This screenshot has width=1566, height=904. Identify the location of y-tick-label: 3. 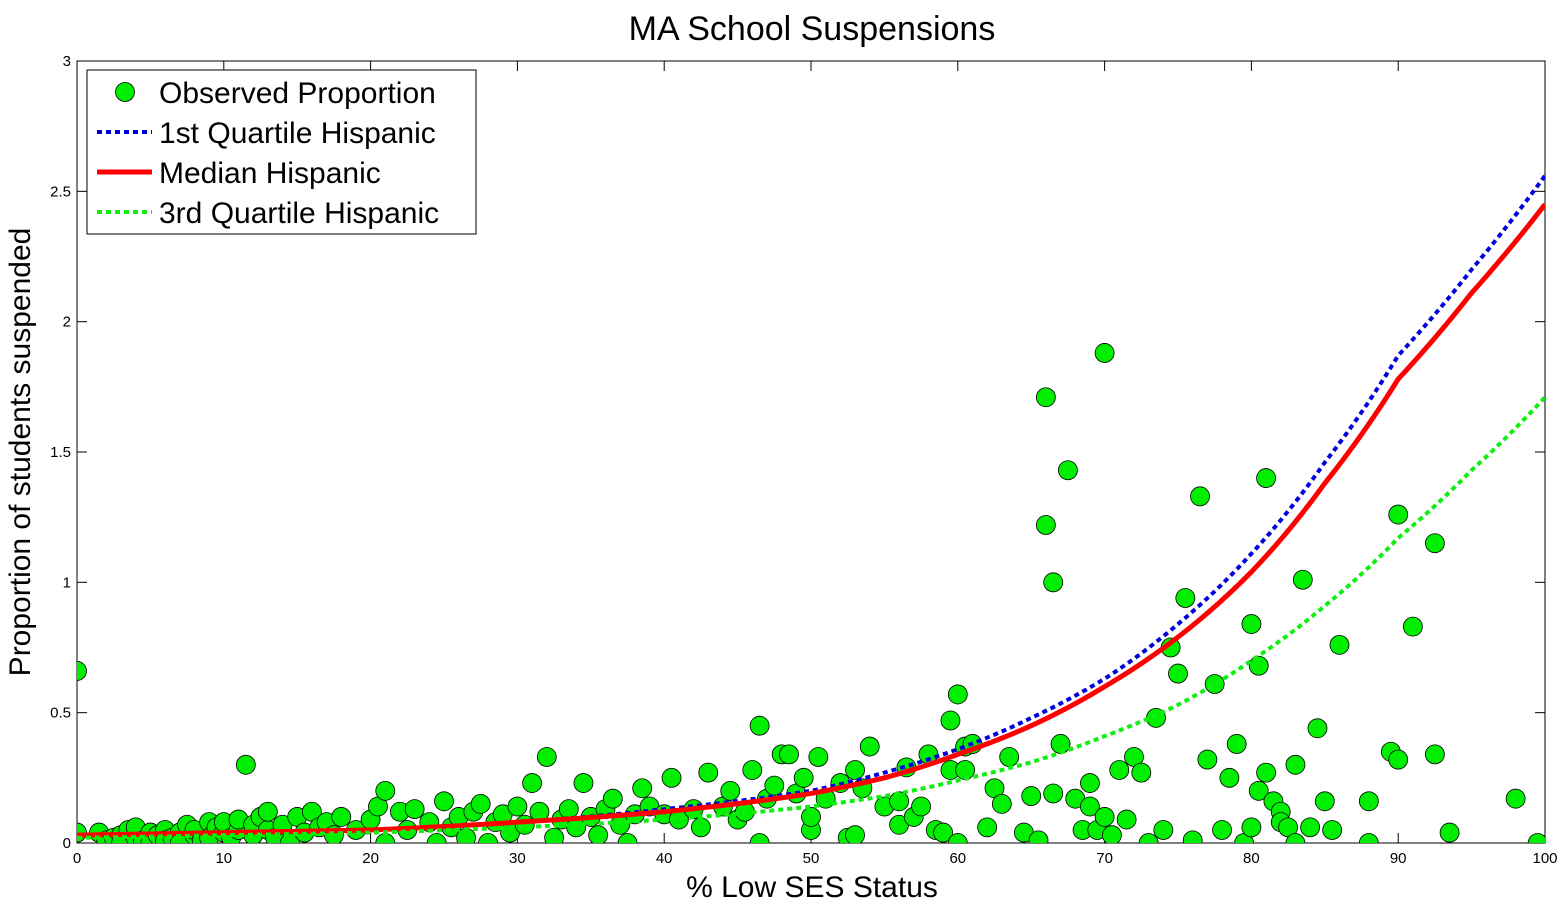
(67, 61).